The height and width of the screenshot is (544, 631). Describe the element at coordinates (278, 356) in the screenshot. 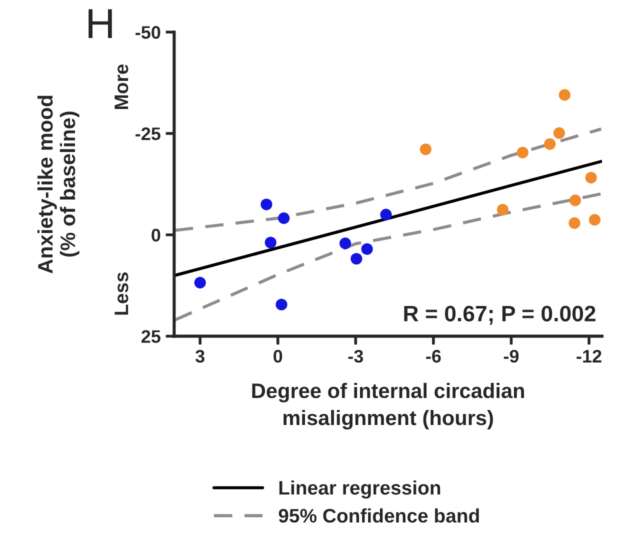

I see `x-tick-label: 0` at that location.